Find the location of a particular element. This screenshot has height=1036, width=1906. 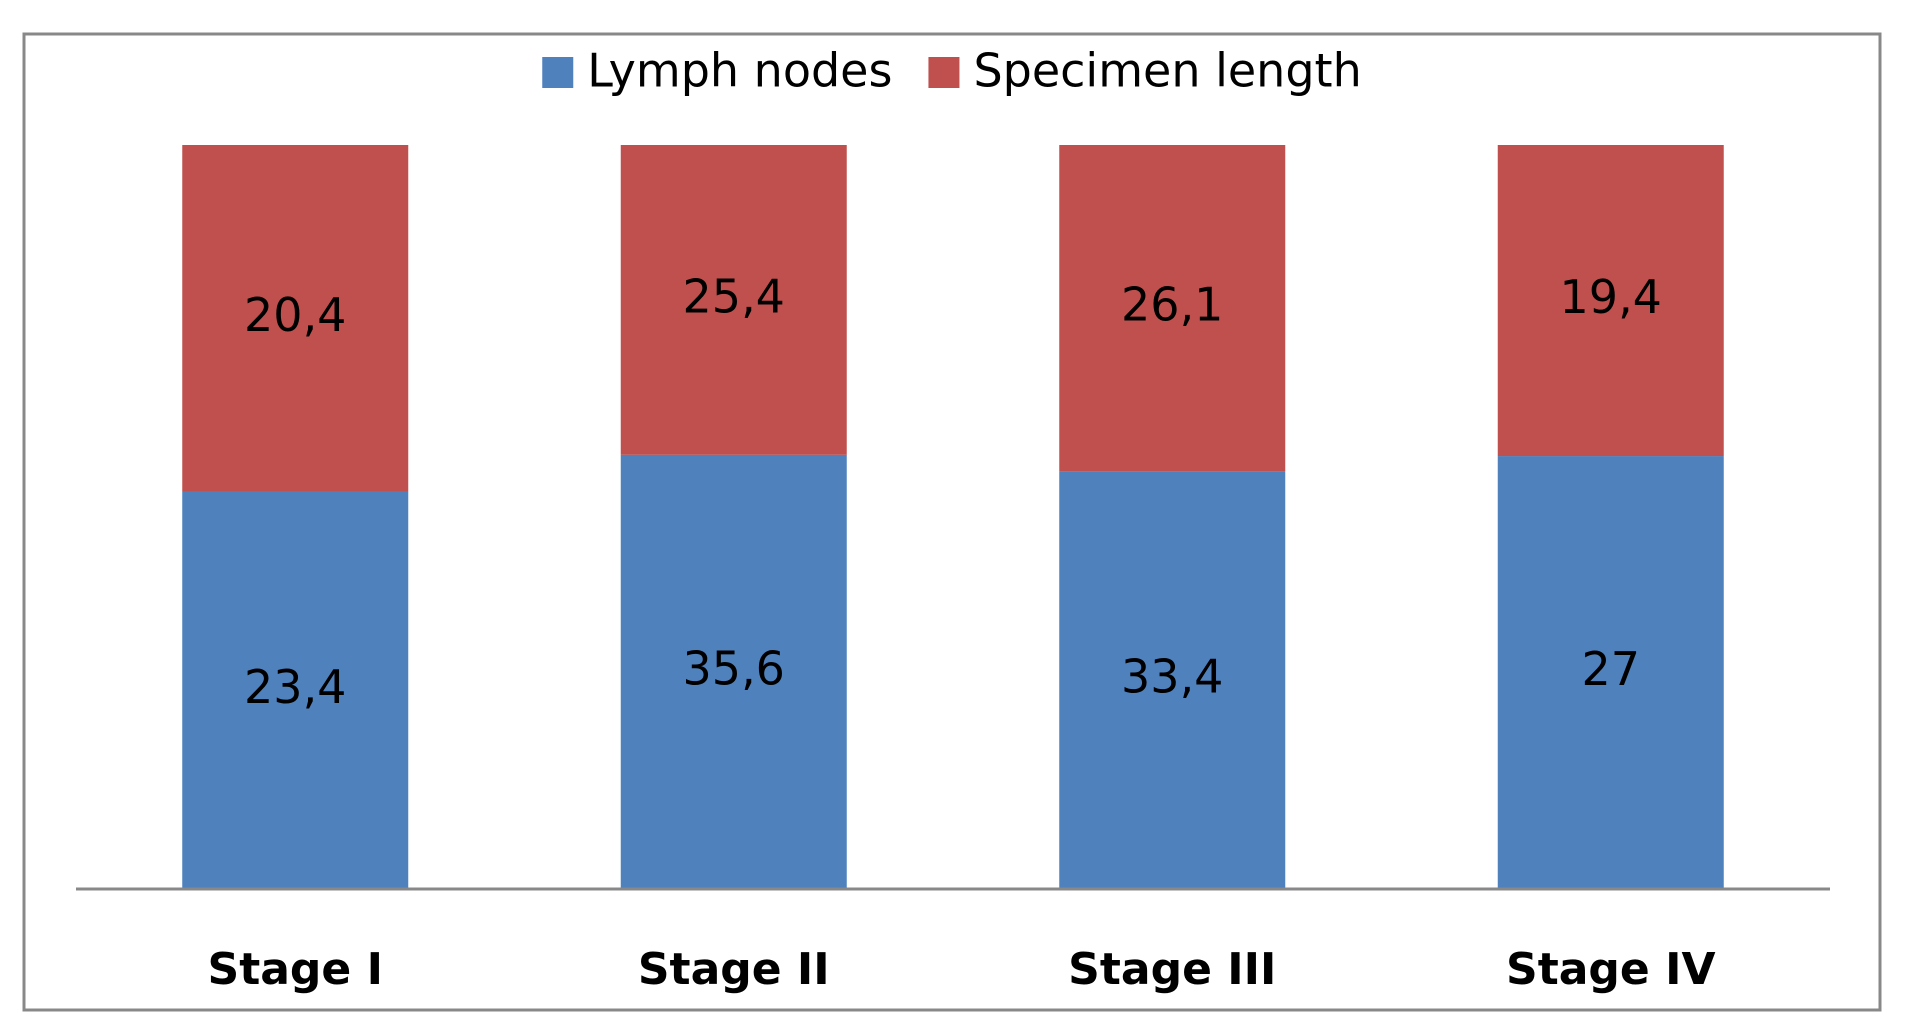

data-label: 26,1 is located at coordinates (1172, 305).